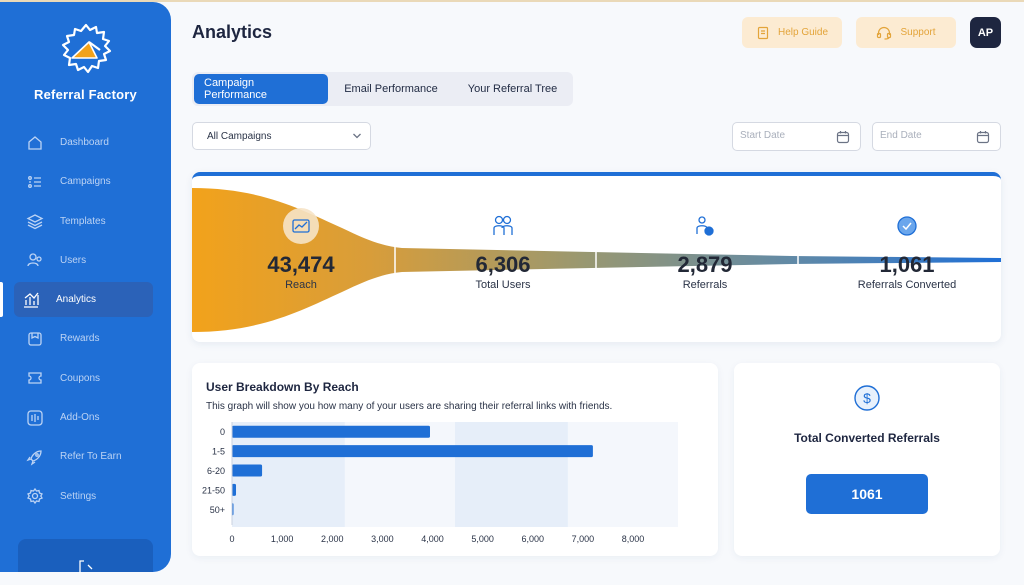 The width and height of the screenshot is (1024, 585). What do you see at coordinates (34, 458) in the screenshot?
I see `rocket-icon` at bounding box center [34, 458].